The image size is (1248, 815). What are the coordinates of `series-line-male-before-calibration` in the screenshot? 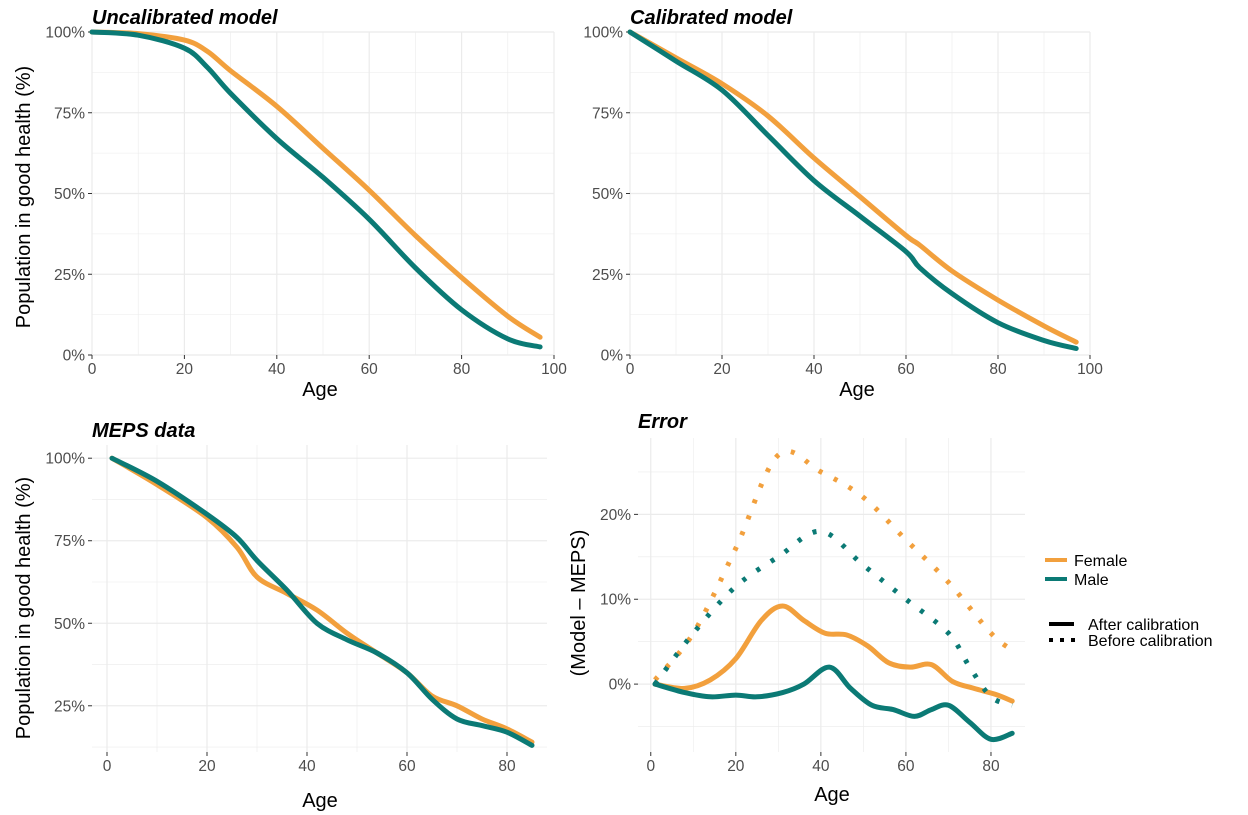 It's located at (833, 618).